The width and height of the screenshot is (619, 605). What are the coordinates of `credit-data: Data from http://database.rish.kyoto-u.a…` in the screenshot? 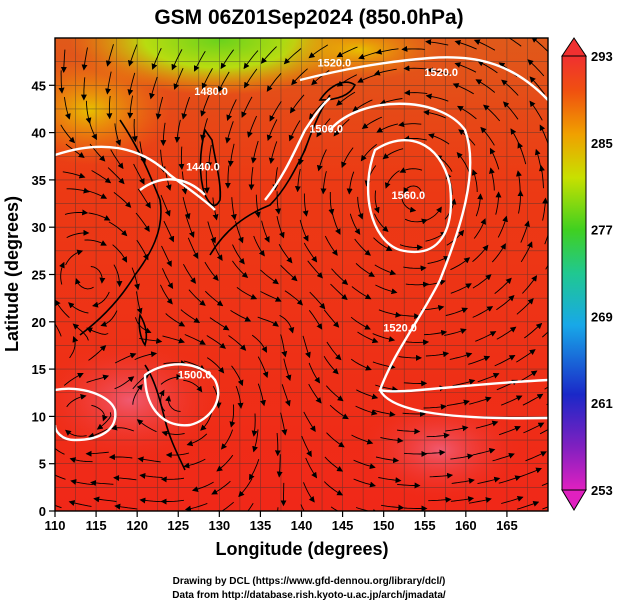 It's located at (309, 595).